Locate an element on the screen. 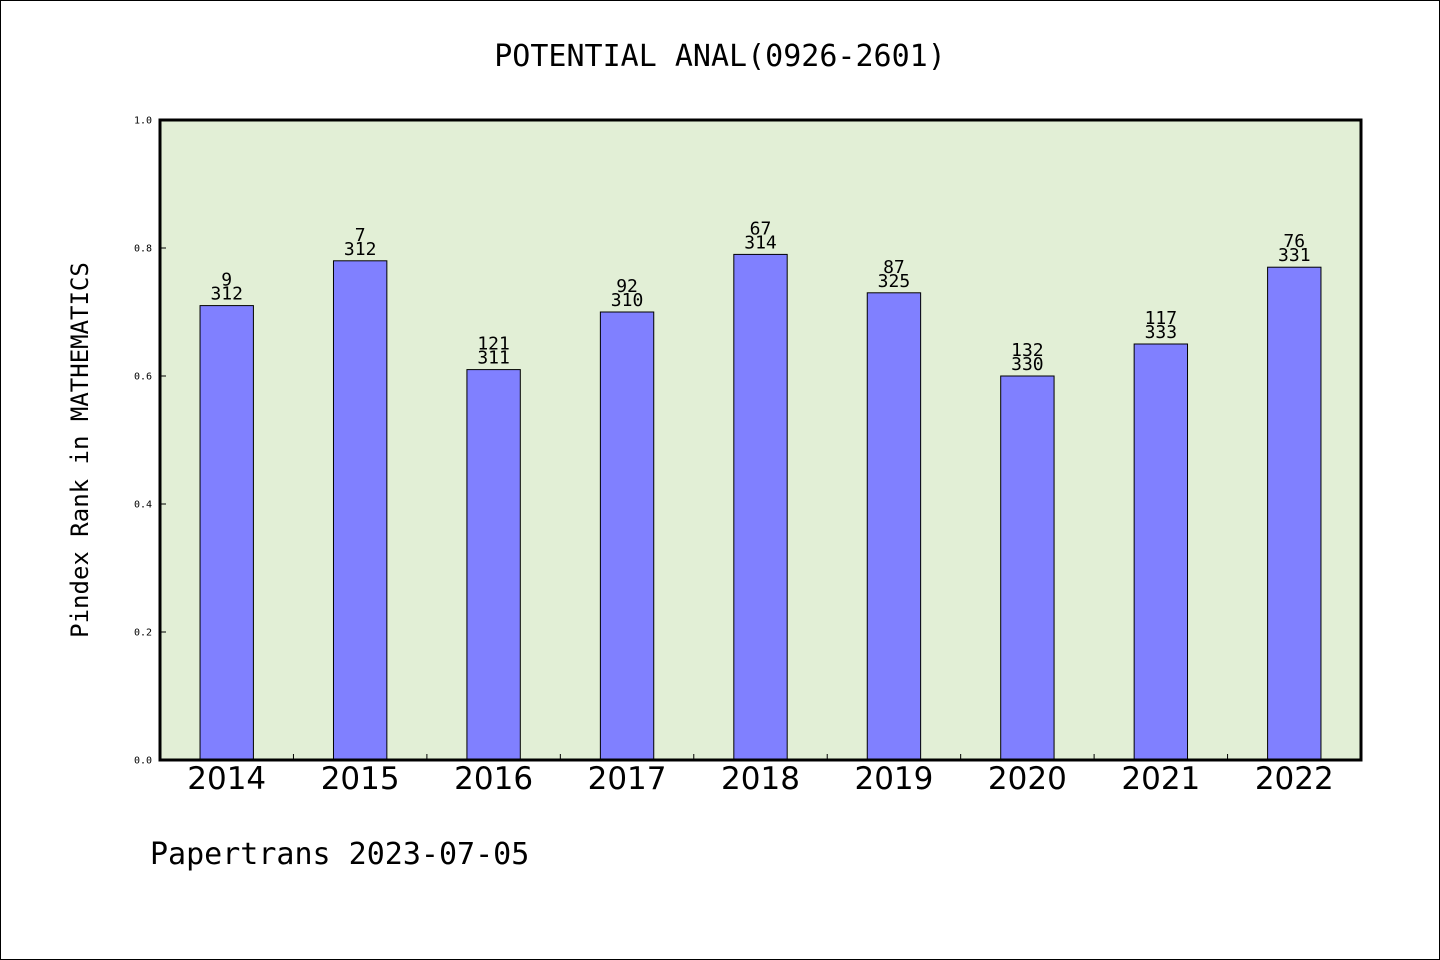 The image size is (1440, 960). bar-total-label: 331 is located at coordinates (1294, 255).